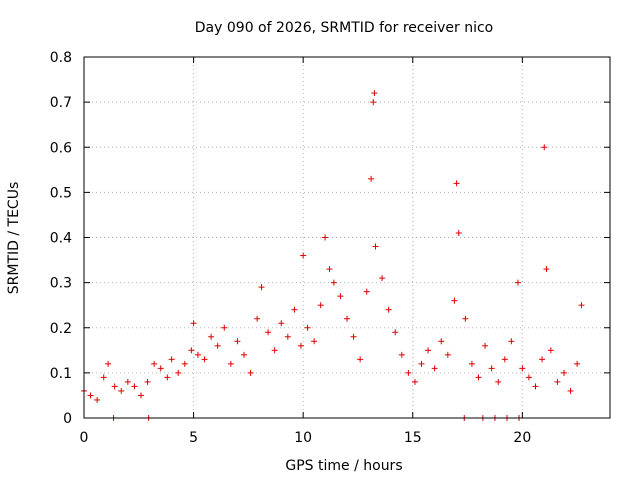 The height and width of the screenshot is (480, 640). I want to click on y-tick-label: 0.6, so click(61, 148).